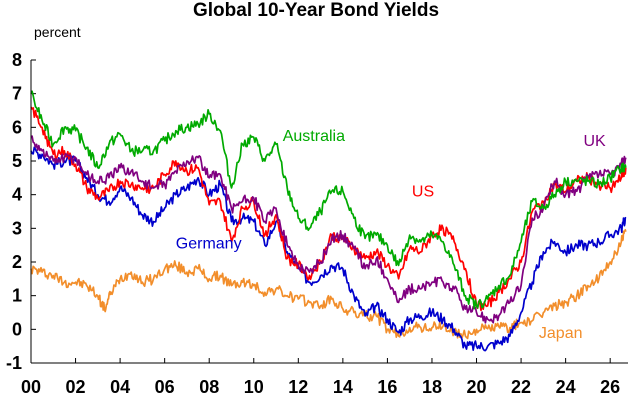 This screenshot has height=406, width=633. I want to click on x-tick-label: 26, so click(610, 387).